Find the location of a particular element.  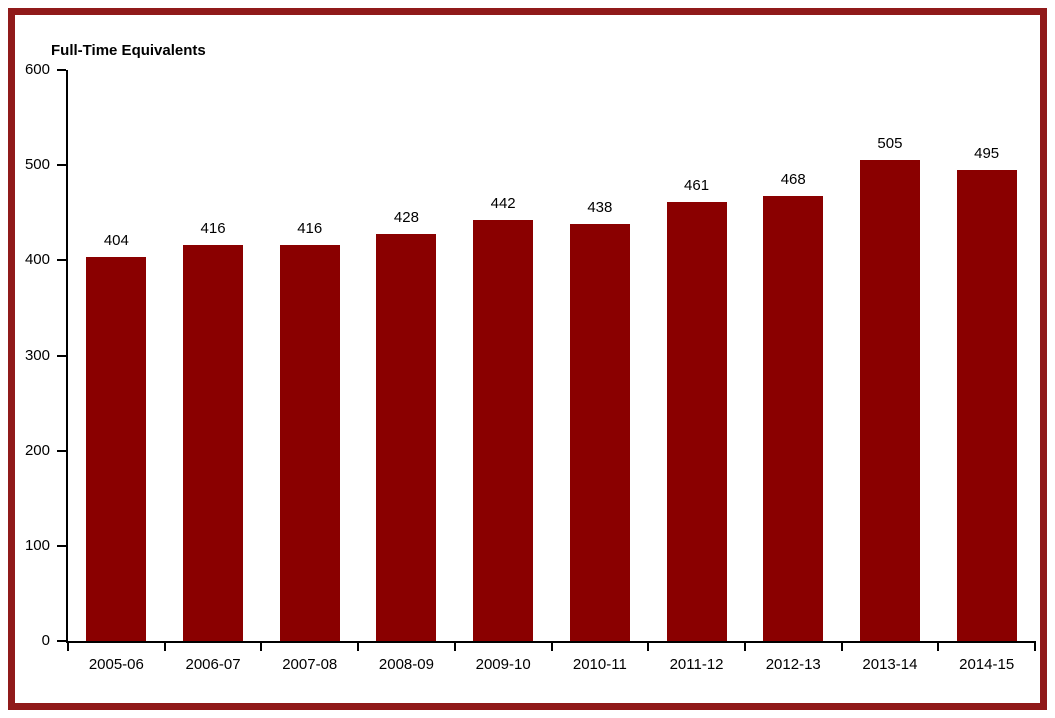

x-tick-label: 2005-06 is located at coordinates (116, 664).